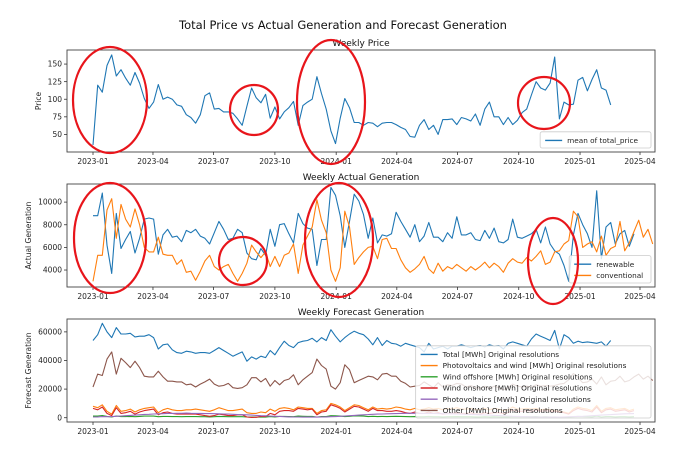  I want to click on panel-title: Weekly Actual Generation, so click(361, 178).